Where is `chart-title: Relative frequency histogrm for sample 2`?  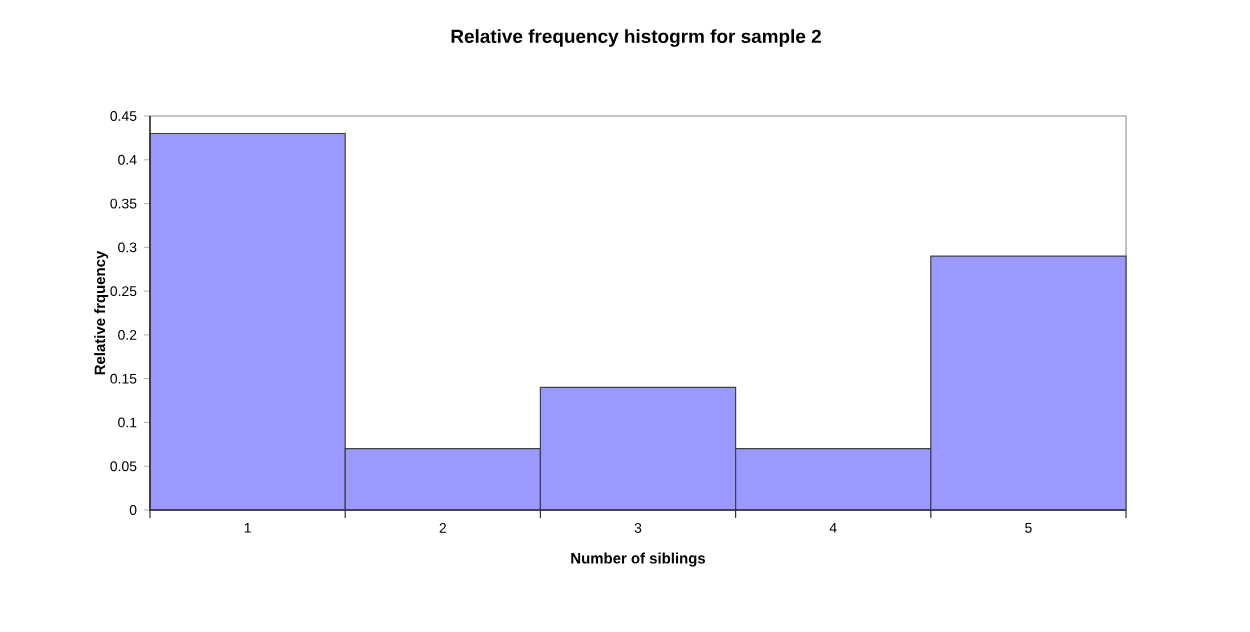 chart-title: Relative frequency histogrm for sample 2 is located at coordinates (636, 38).